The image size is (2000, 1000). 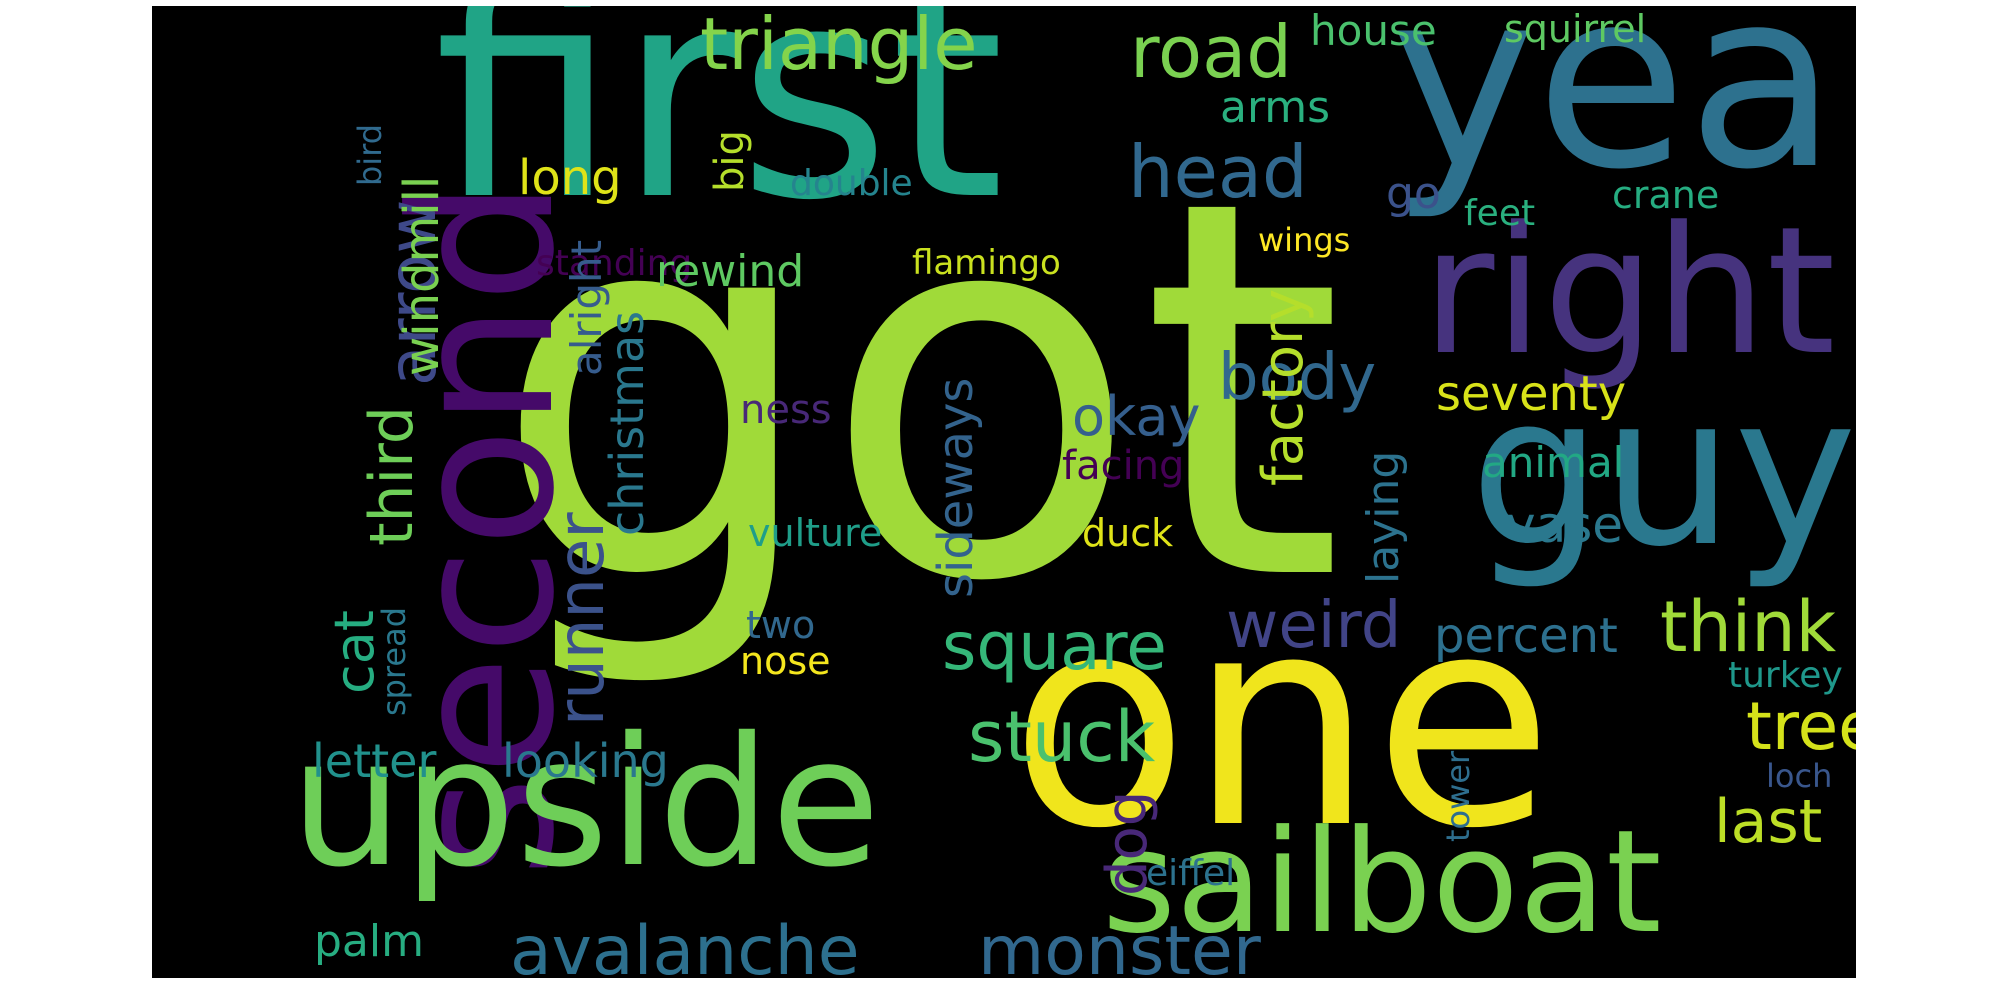 I want to click on word-yeah: yeah, so click(x=1623, y=115).